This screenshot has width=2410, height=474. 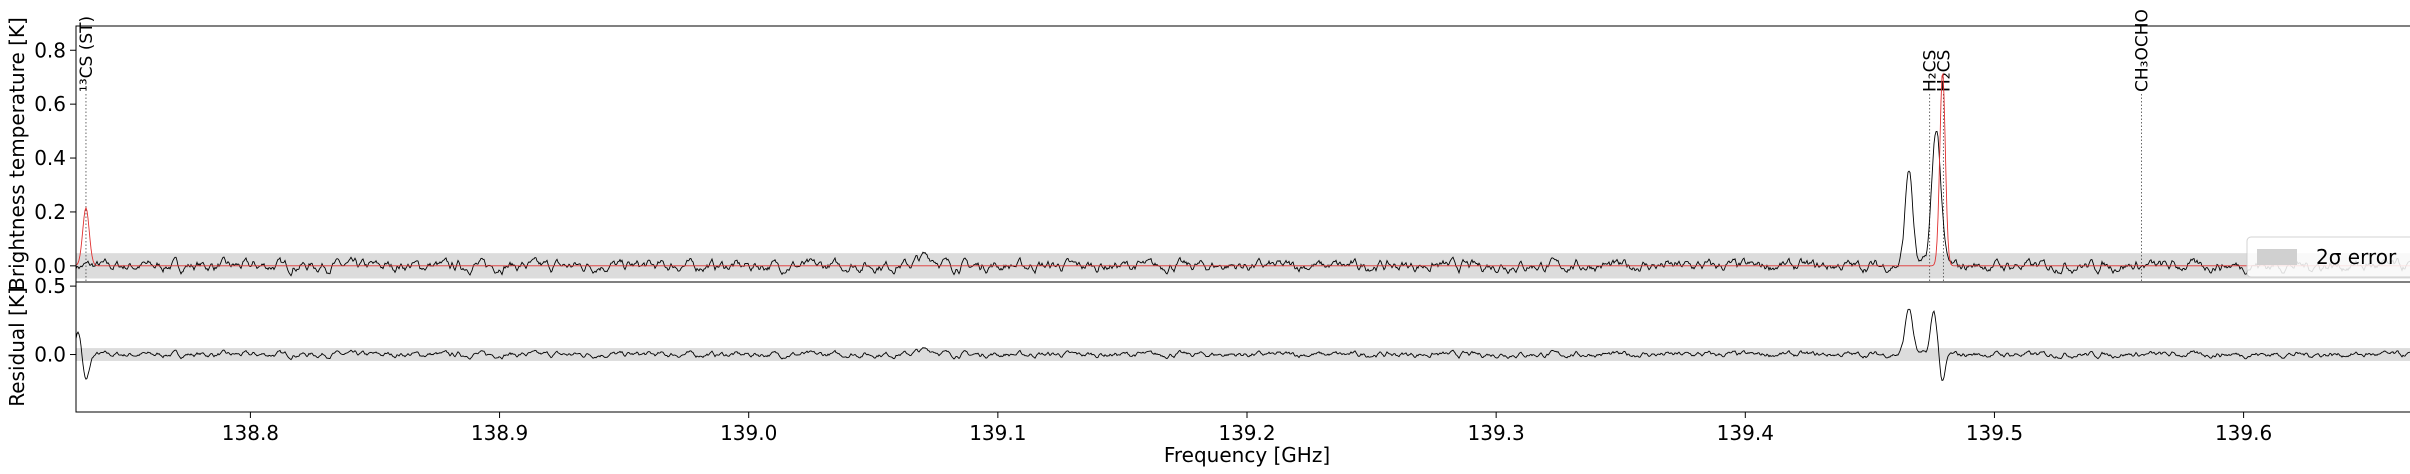 I want to click on spectrum-y-axis-label: Brightness temperature [K], so click(x=17, y=154).